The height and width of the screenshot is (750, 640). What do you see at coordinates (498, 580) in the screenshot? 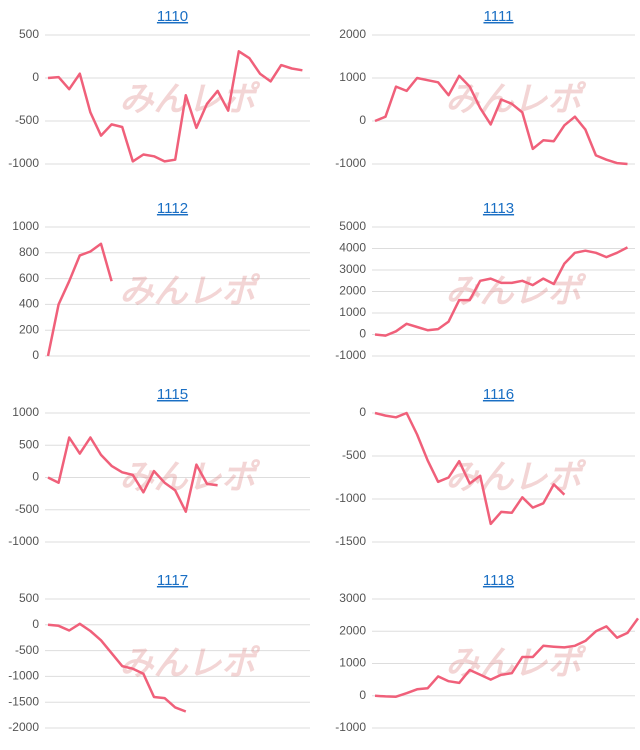
I see `chart-title: 1118` at bounding box center [498, 580].